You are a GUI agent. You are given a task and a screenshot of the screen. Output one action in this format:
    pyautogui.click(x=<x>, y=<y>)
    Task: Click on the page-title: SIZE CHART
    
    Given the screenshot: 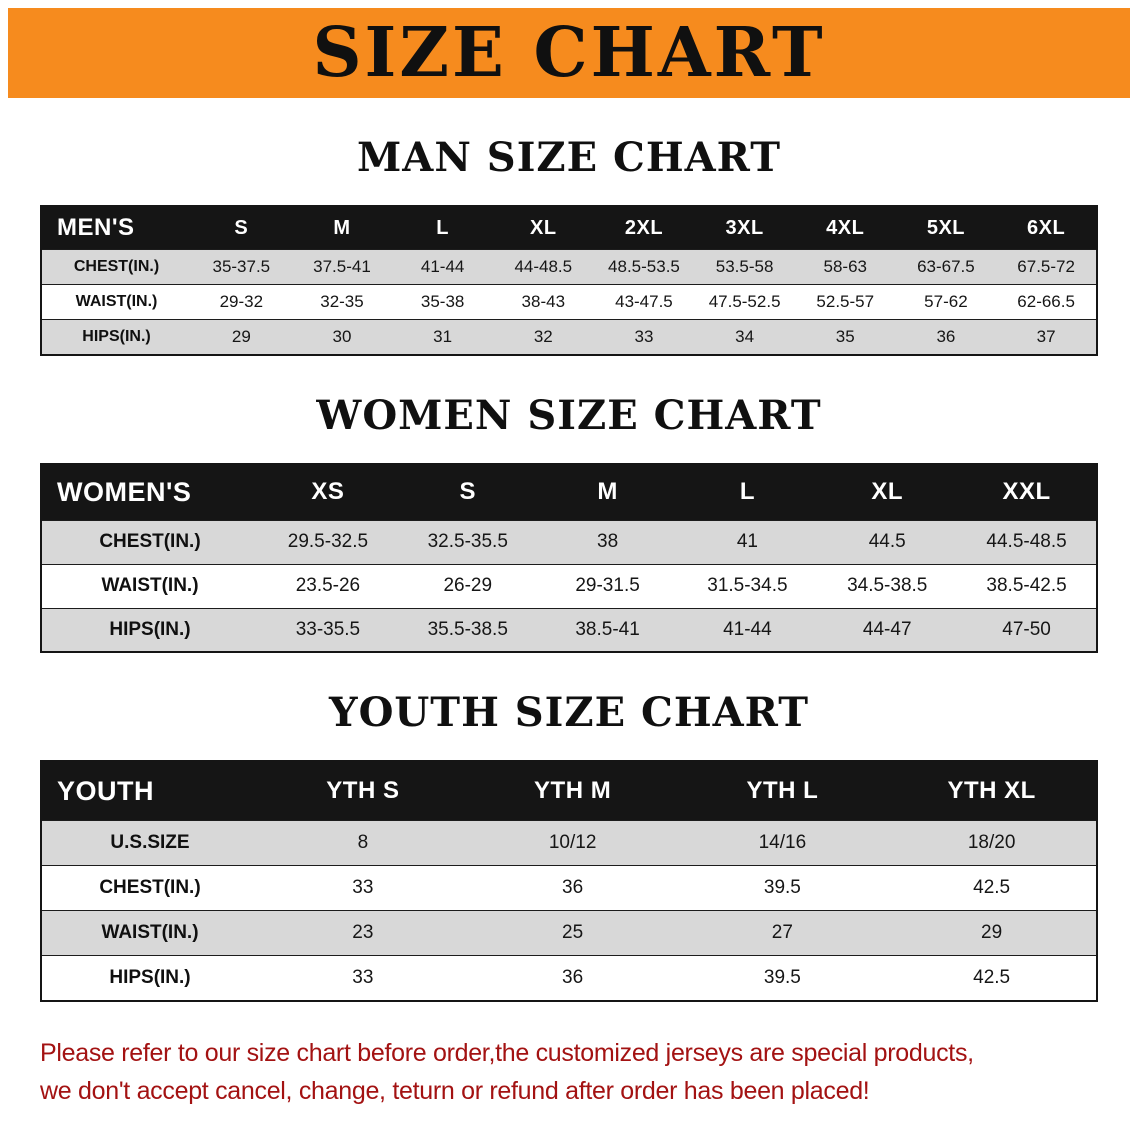 What is the action you would take?
    pyautogui.click(x=569, y=53)
    